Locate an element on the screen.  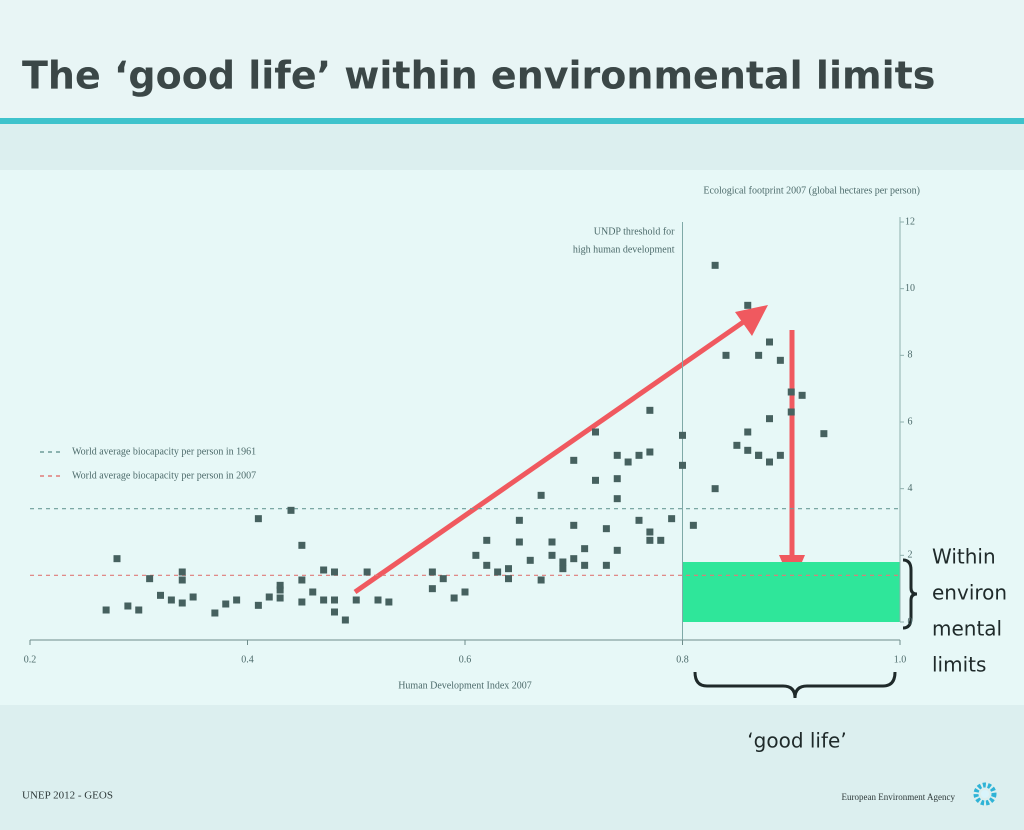
bottom-brace is located at coordinates (795, 685).